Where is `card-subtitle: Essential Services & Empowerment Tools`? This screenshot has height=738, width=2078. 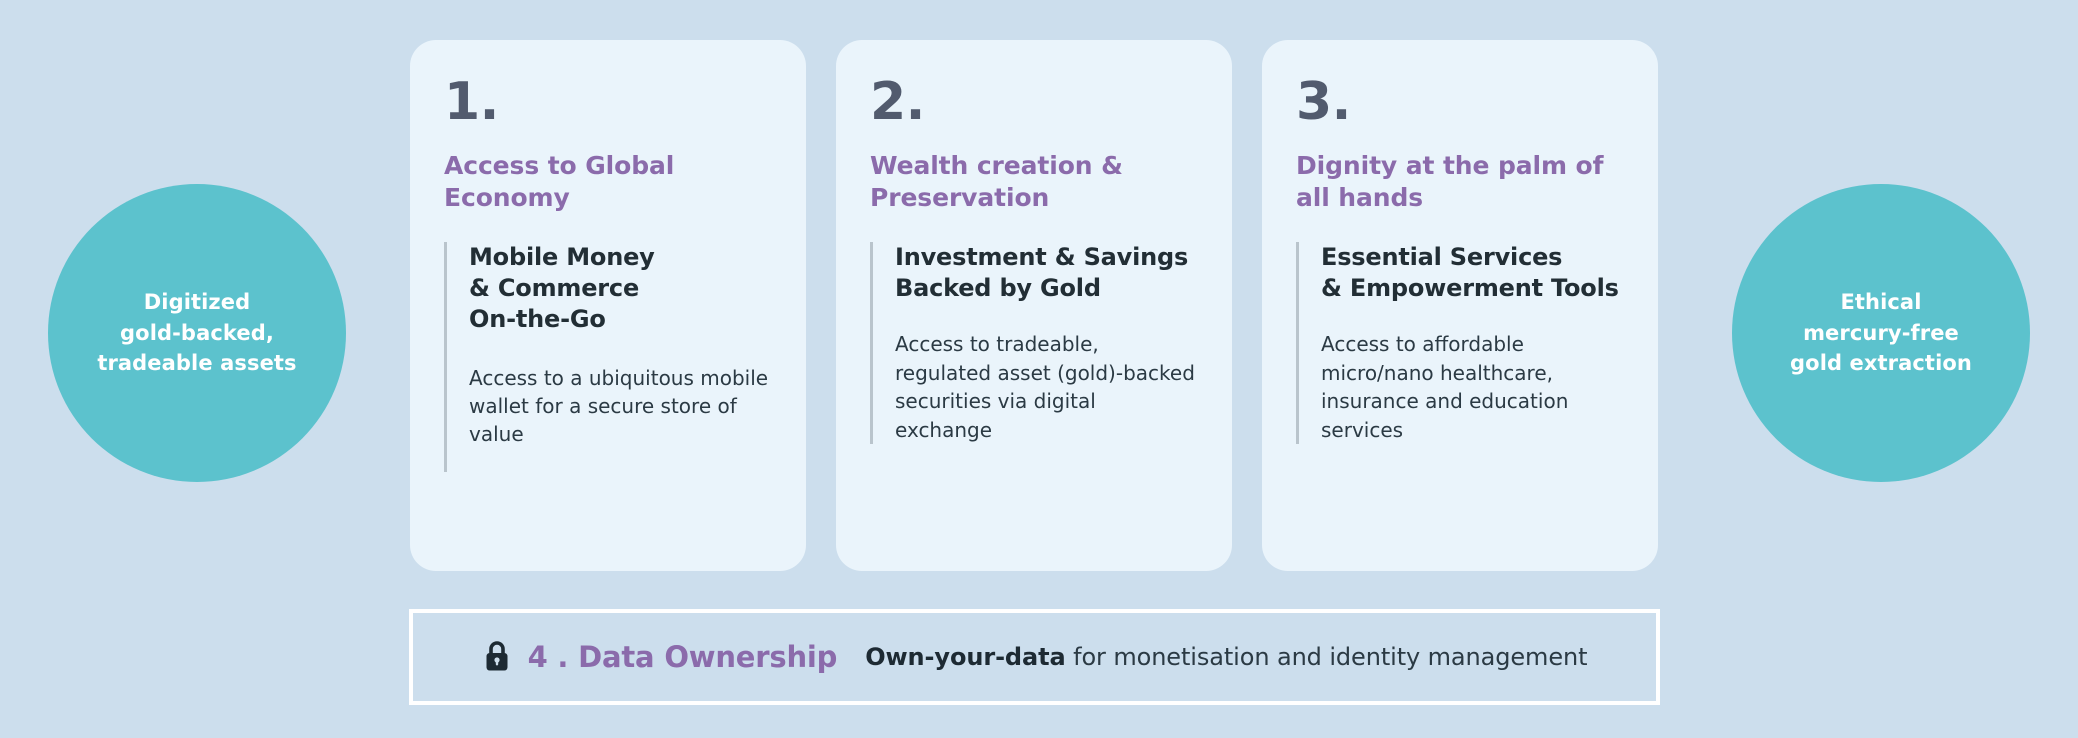
card-subtitle: Essential Services & Empowerment Tools is located at coordinates (1470, 273).